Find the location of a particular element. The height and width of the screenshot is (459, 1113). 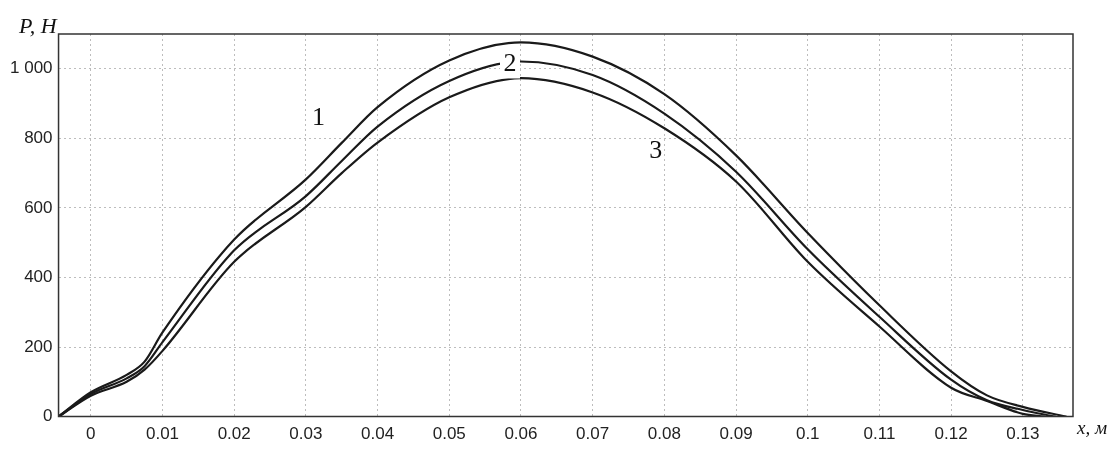

x-tick-label: 0.13 is located at coordinates (1023, 434).